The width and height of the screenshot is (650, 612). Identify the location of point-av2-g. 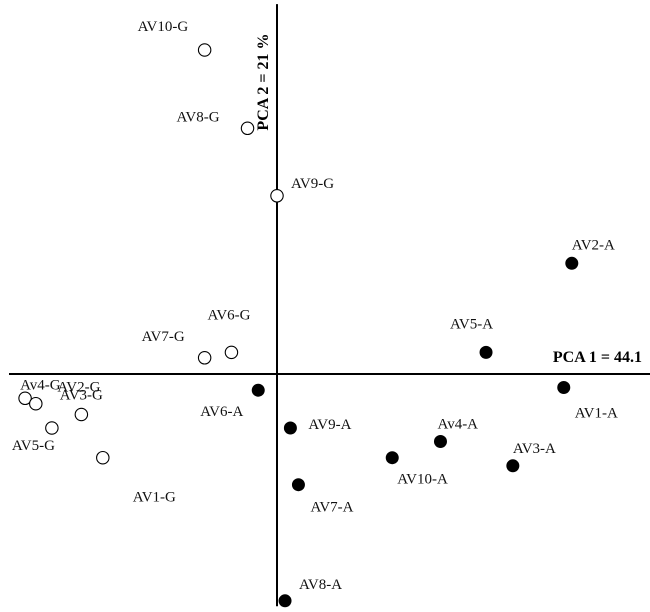
(81, 414).